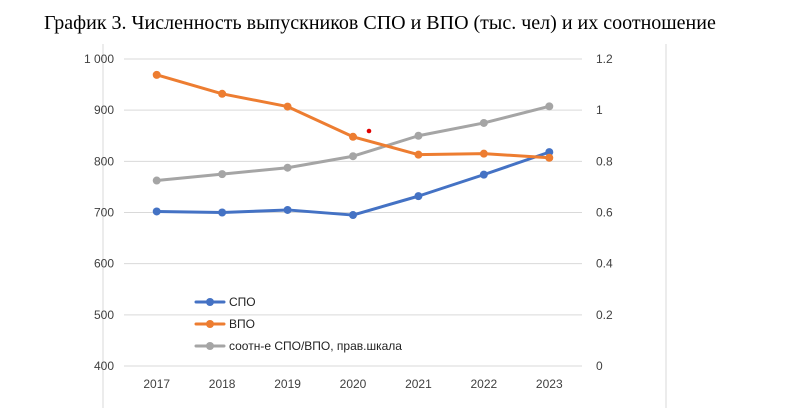  Describe the element at coordinates (242, 324) in the screenshot. I see `legend-label: ВПО` at that location.